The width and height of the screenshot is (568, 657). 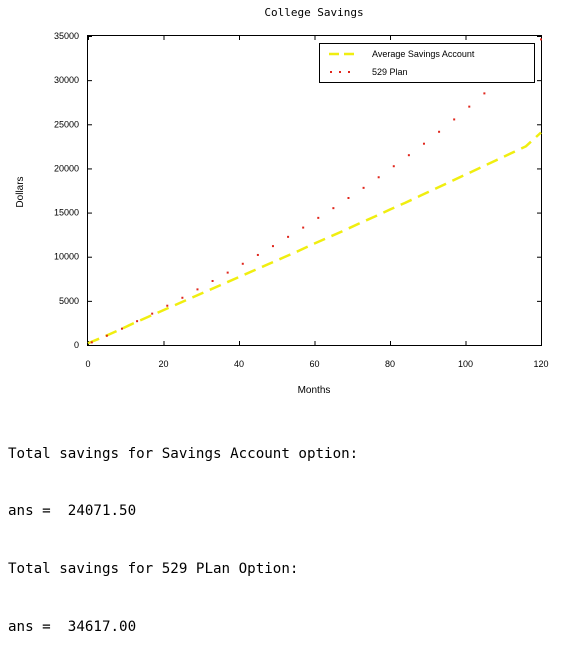 What do you see at coordinates (313, 12) in the screenshot?
I see `chart-title: College Savings` at bounding box center [313, 12].